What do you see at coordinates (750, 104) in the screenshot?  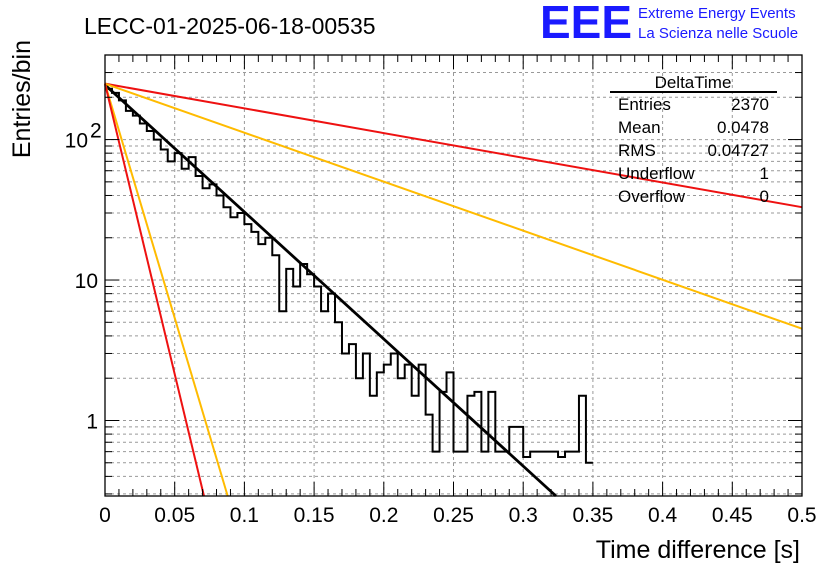 I see `stats-value: 2370` at bounding box center [750, 104].